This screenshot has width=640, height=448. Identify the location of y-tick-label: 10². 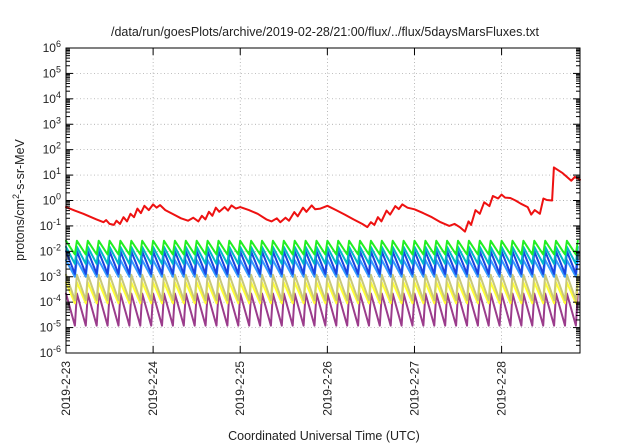
(52, 149).